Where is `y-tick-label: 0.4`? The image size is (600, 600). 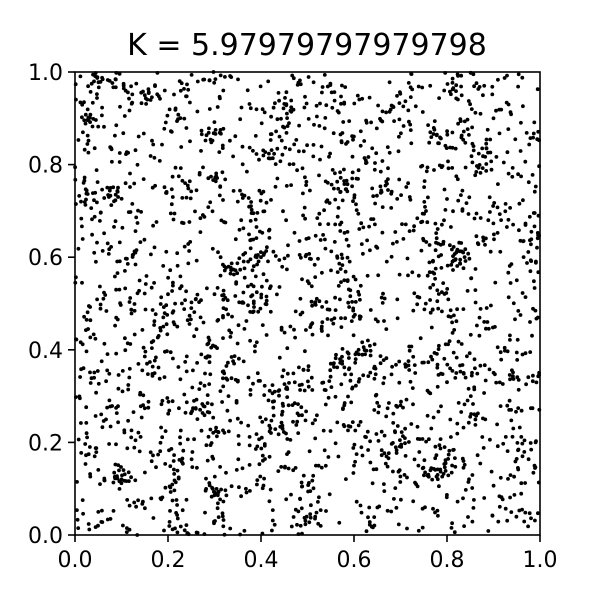
y-tick-label: 0.4 is located at coordinates (45, 351).